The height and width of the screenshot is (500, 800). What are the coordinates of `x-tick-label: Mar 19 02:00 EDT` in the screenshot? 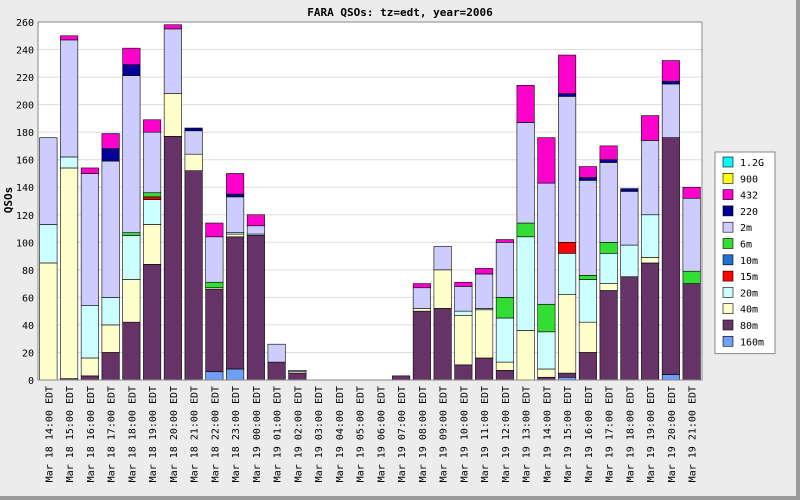 It's located at (298, 434).